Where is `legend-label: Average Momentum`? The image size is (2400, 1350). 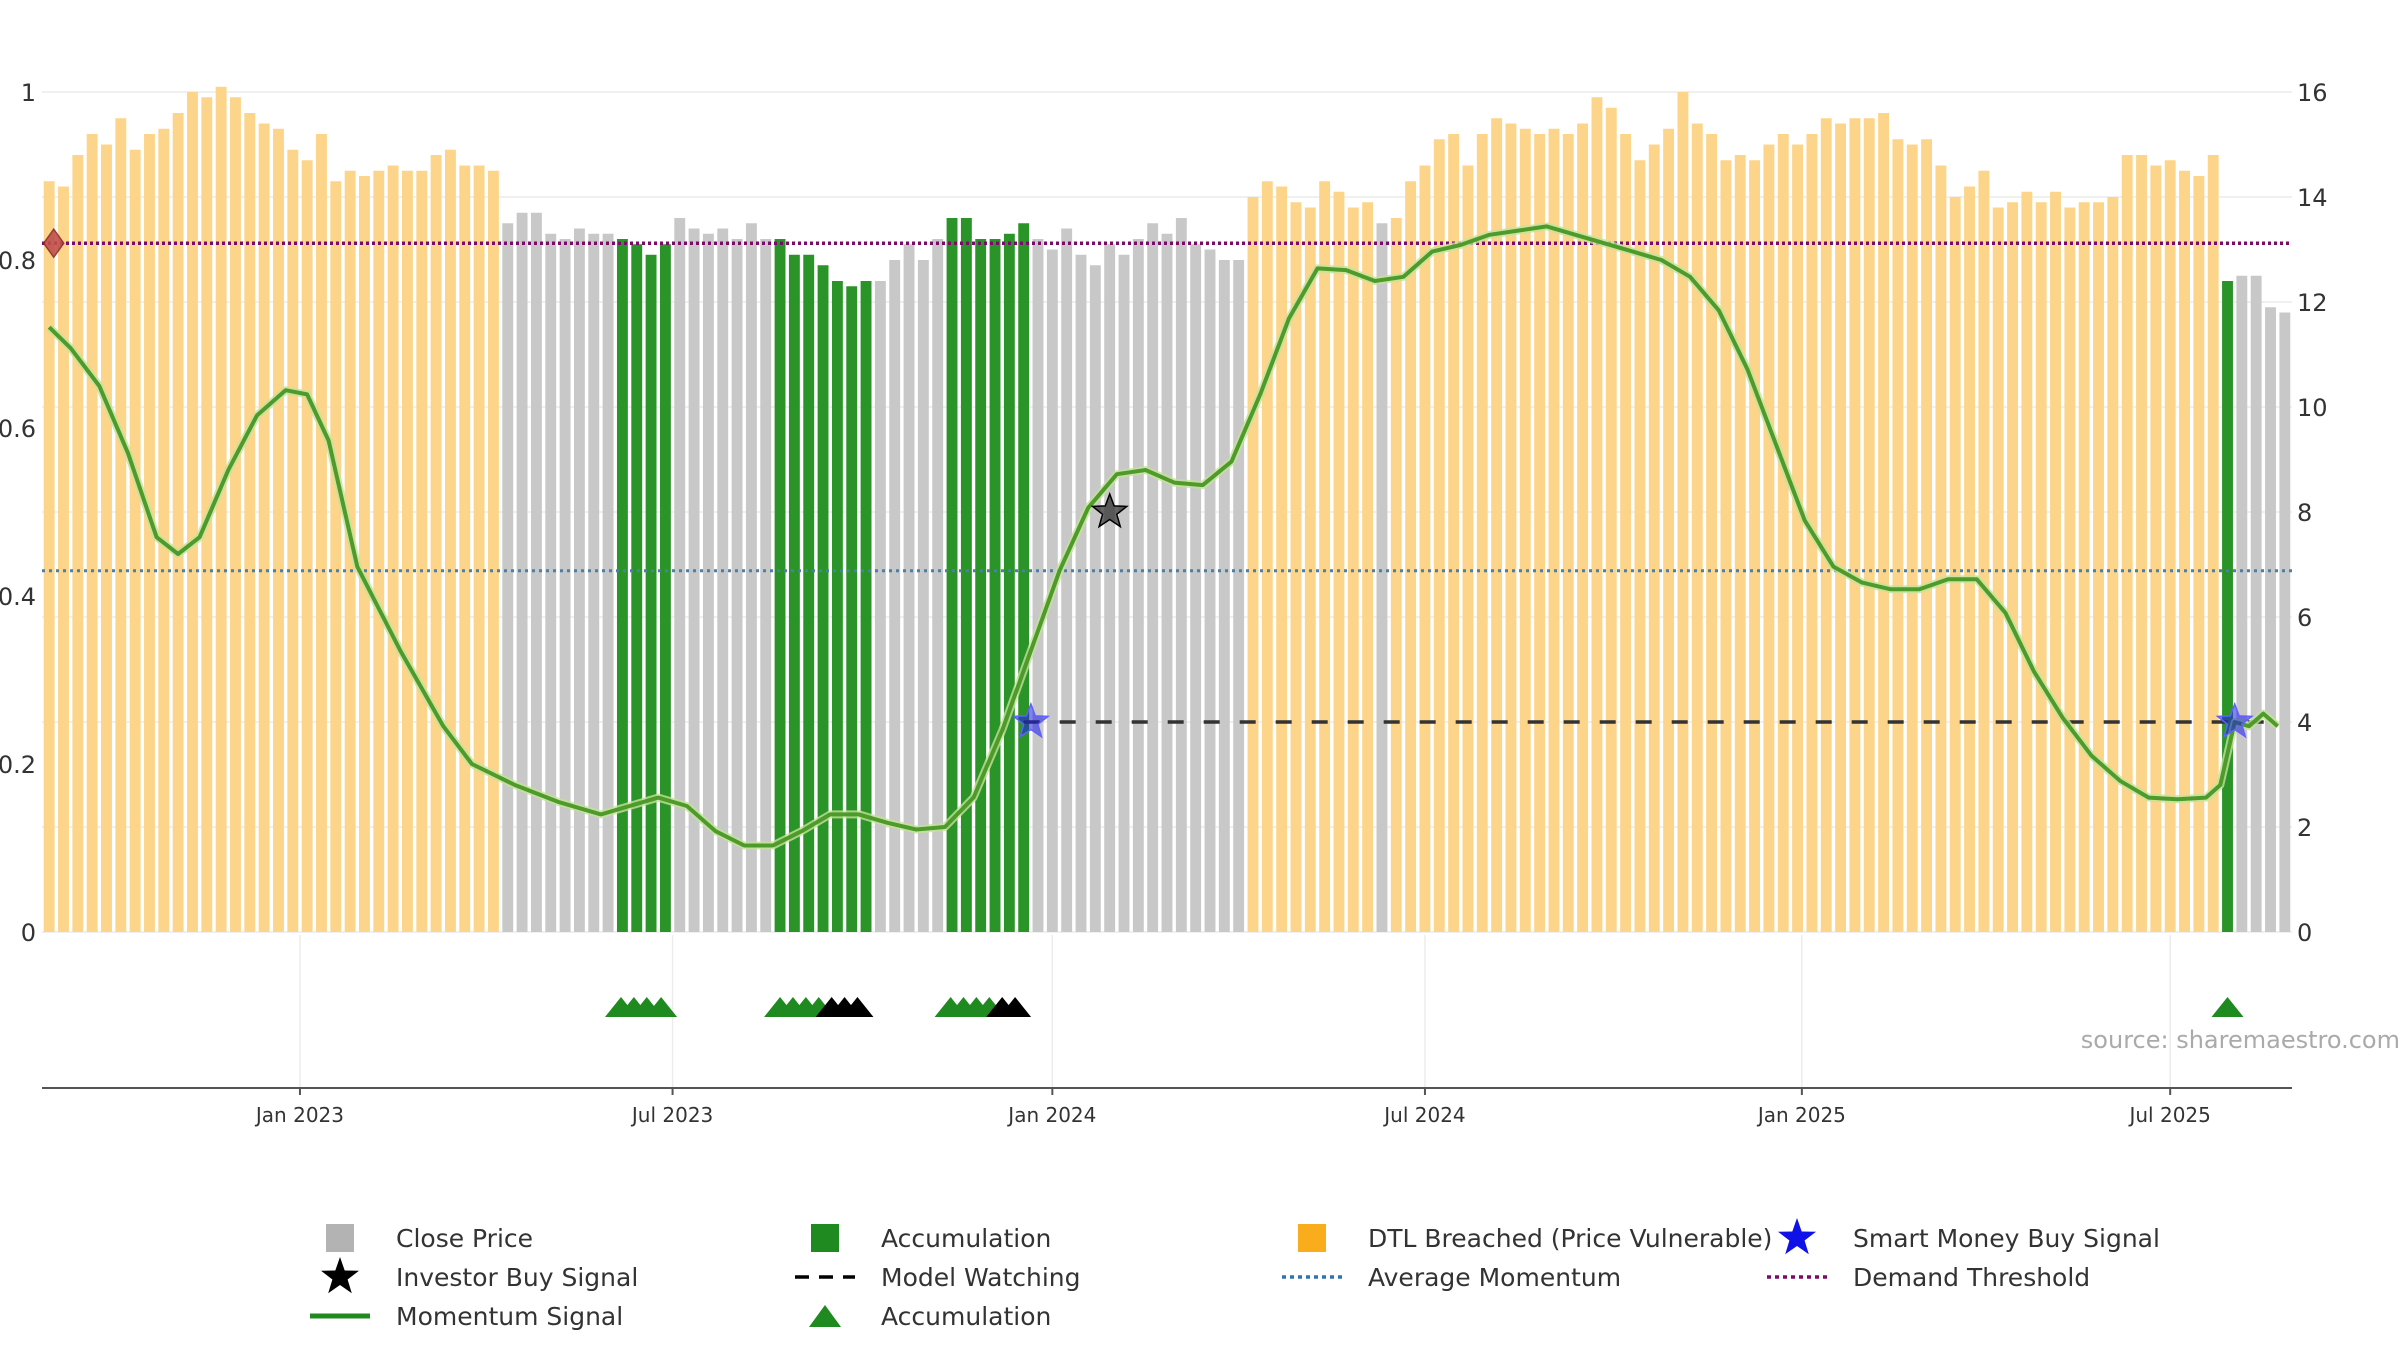
legend-label: Average Momentum is located at coordinates (1494, 1277).